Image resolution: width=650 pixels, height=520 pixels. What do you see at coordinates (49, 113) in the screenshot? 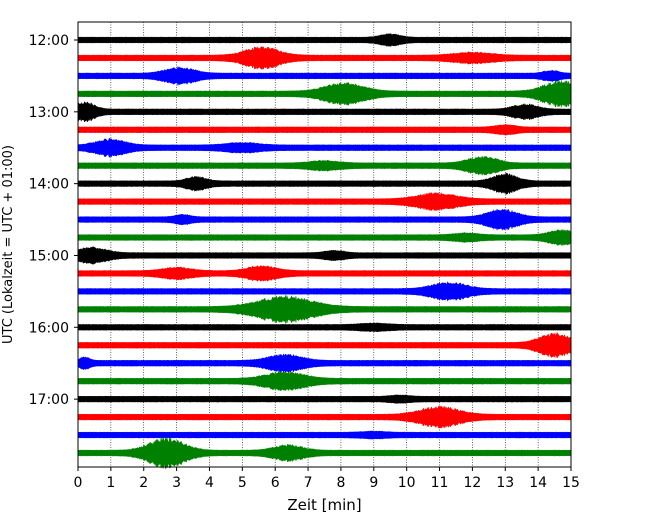
I see `y-tick-label-1300: 13:00` at bounding box center [49, 113].